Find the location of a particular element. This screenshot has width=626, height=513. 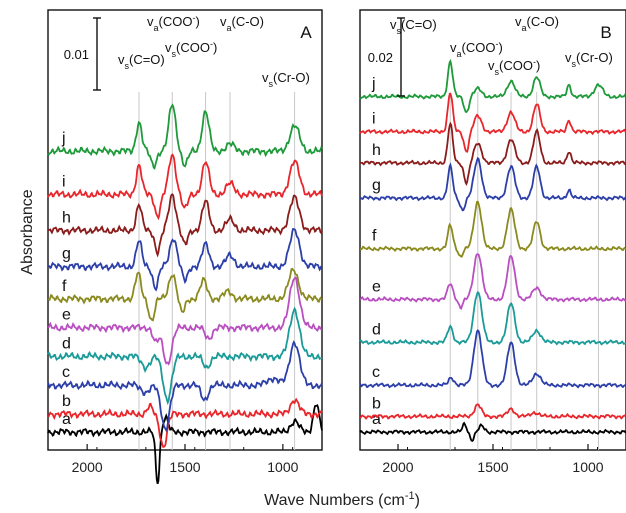

panel-letter: B is located at coordinates (605, 32).